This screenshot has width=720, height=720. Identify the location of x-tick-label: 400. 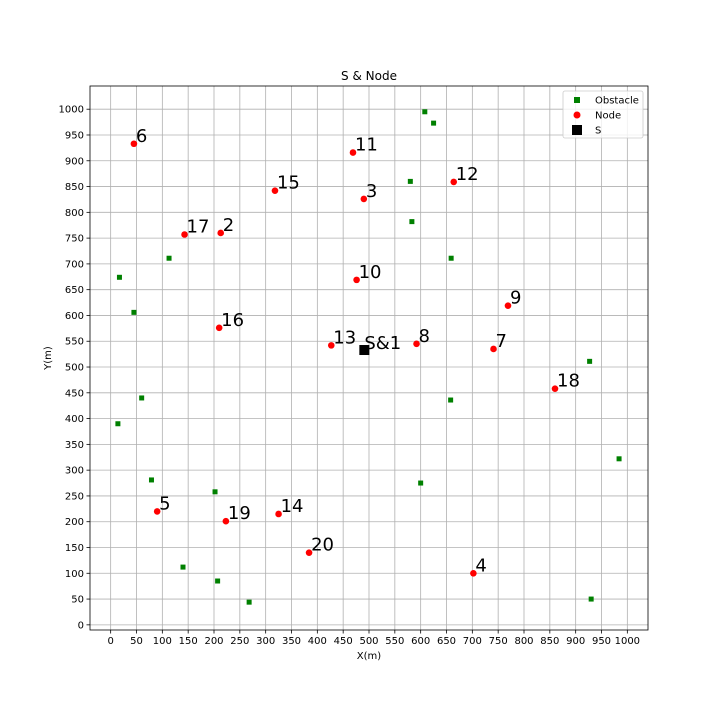
(317, 641).